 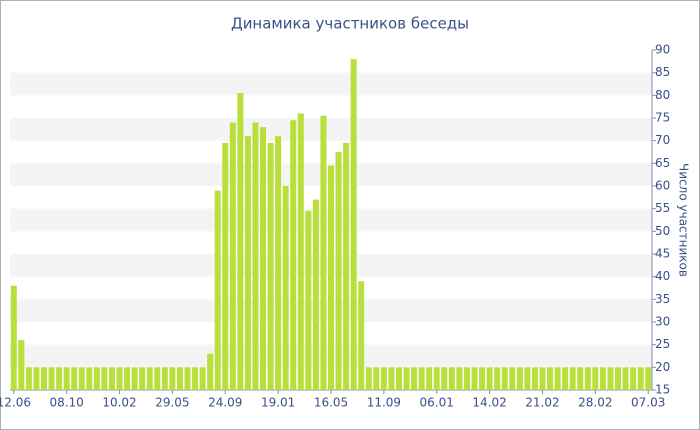 I want to click on y-tick-label: 70, so click(x=662, y=140).